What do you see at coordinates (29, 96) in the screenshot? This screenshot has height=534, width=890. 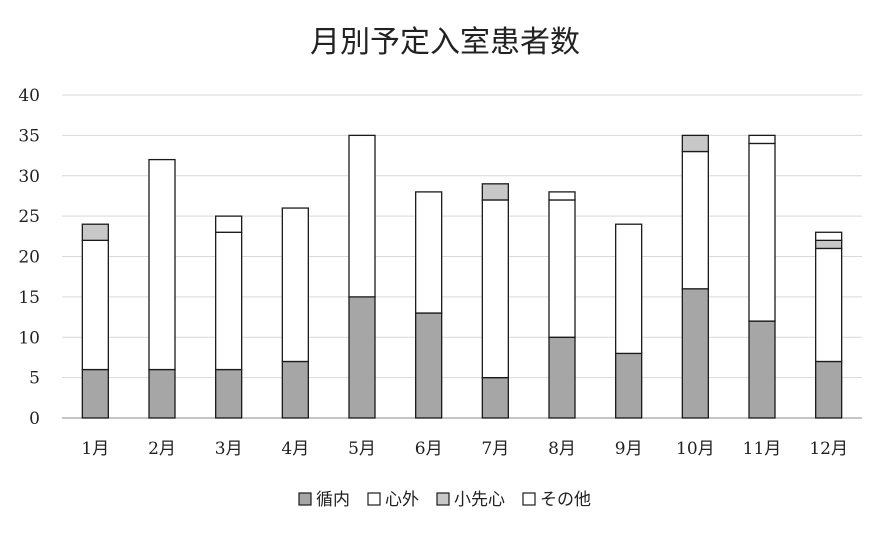 I see `y-tick-label: 40` at bounding box center [29, 96].